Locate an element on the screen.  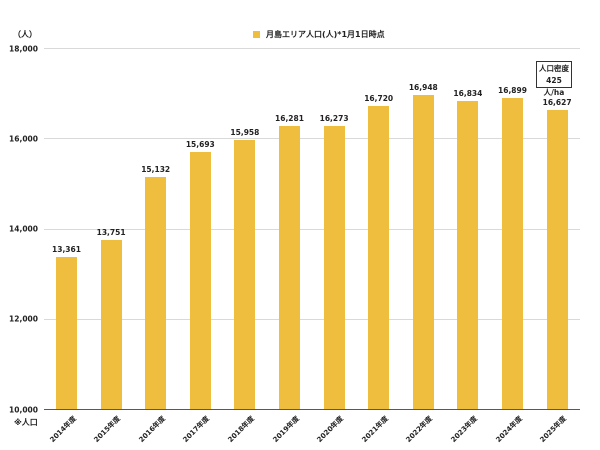
y-tick-label: 14,000 is located at coordinates (23, 229).